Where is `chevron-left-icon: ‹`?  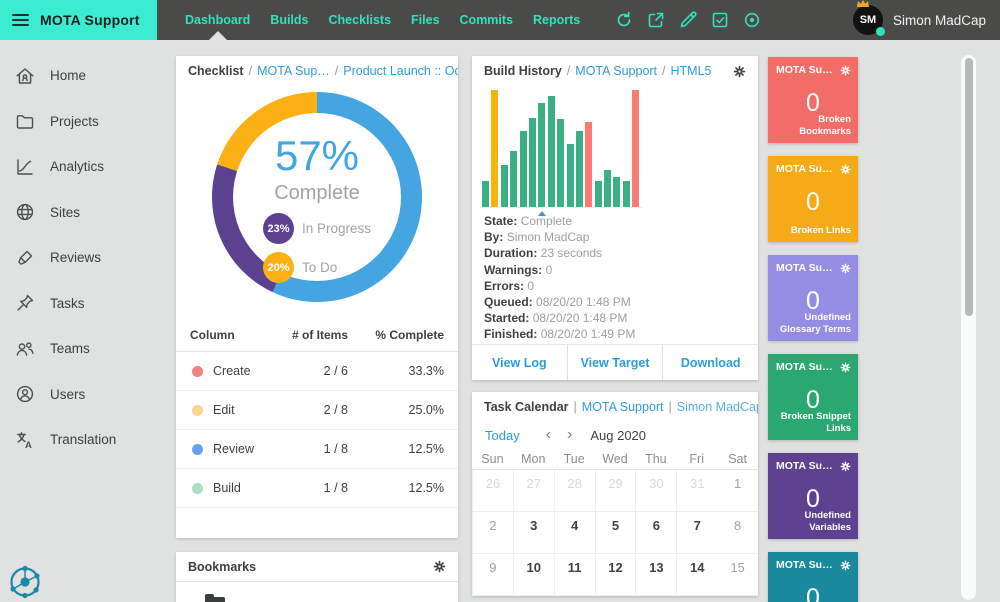
chevron-left-icon: ‹ is located at coordinates (548, 434).